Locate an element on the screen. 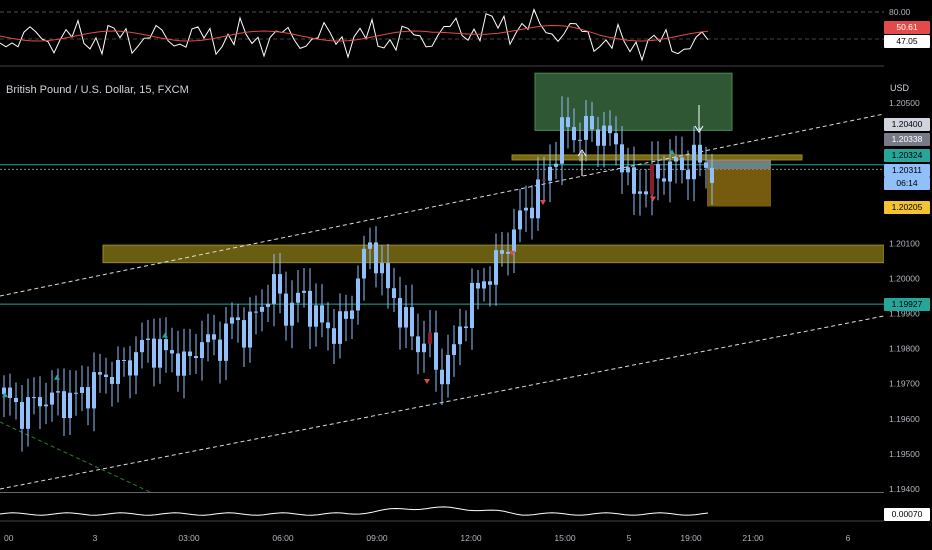  time-axis: 00 3 03:00 06:00 09:00 12:00 15:00 5 19:00 21:00 6 is located at coordinates (442, 536).